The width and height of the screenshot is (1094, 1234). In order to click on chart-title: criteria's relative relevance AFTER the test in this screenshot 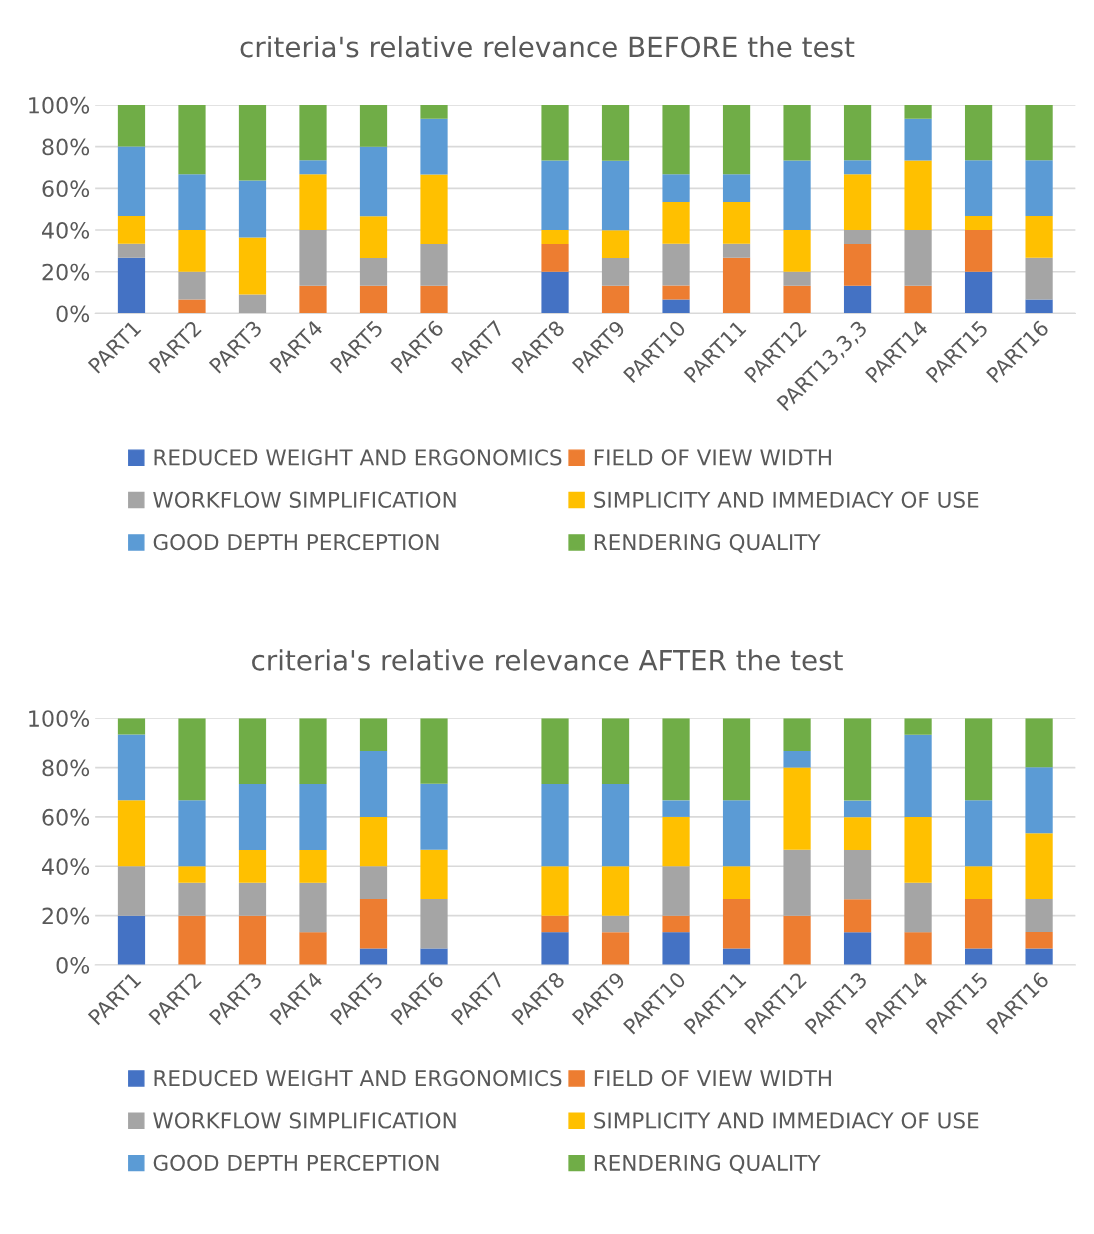, I will do `click(547, 660)`.